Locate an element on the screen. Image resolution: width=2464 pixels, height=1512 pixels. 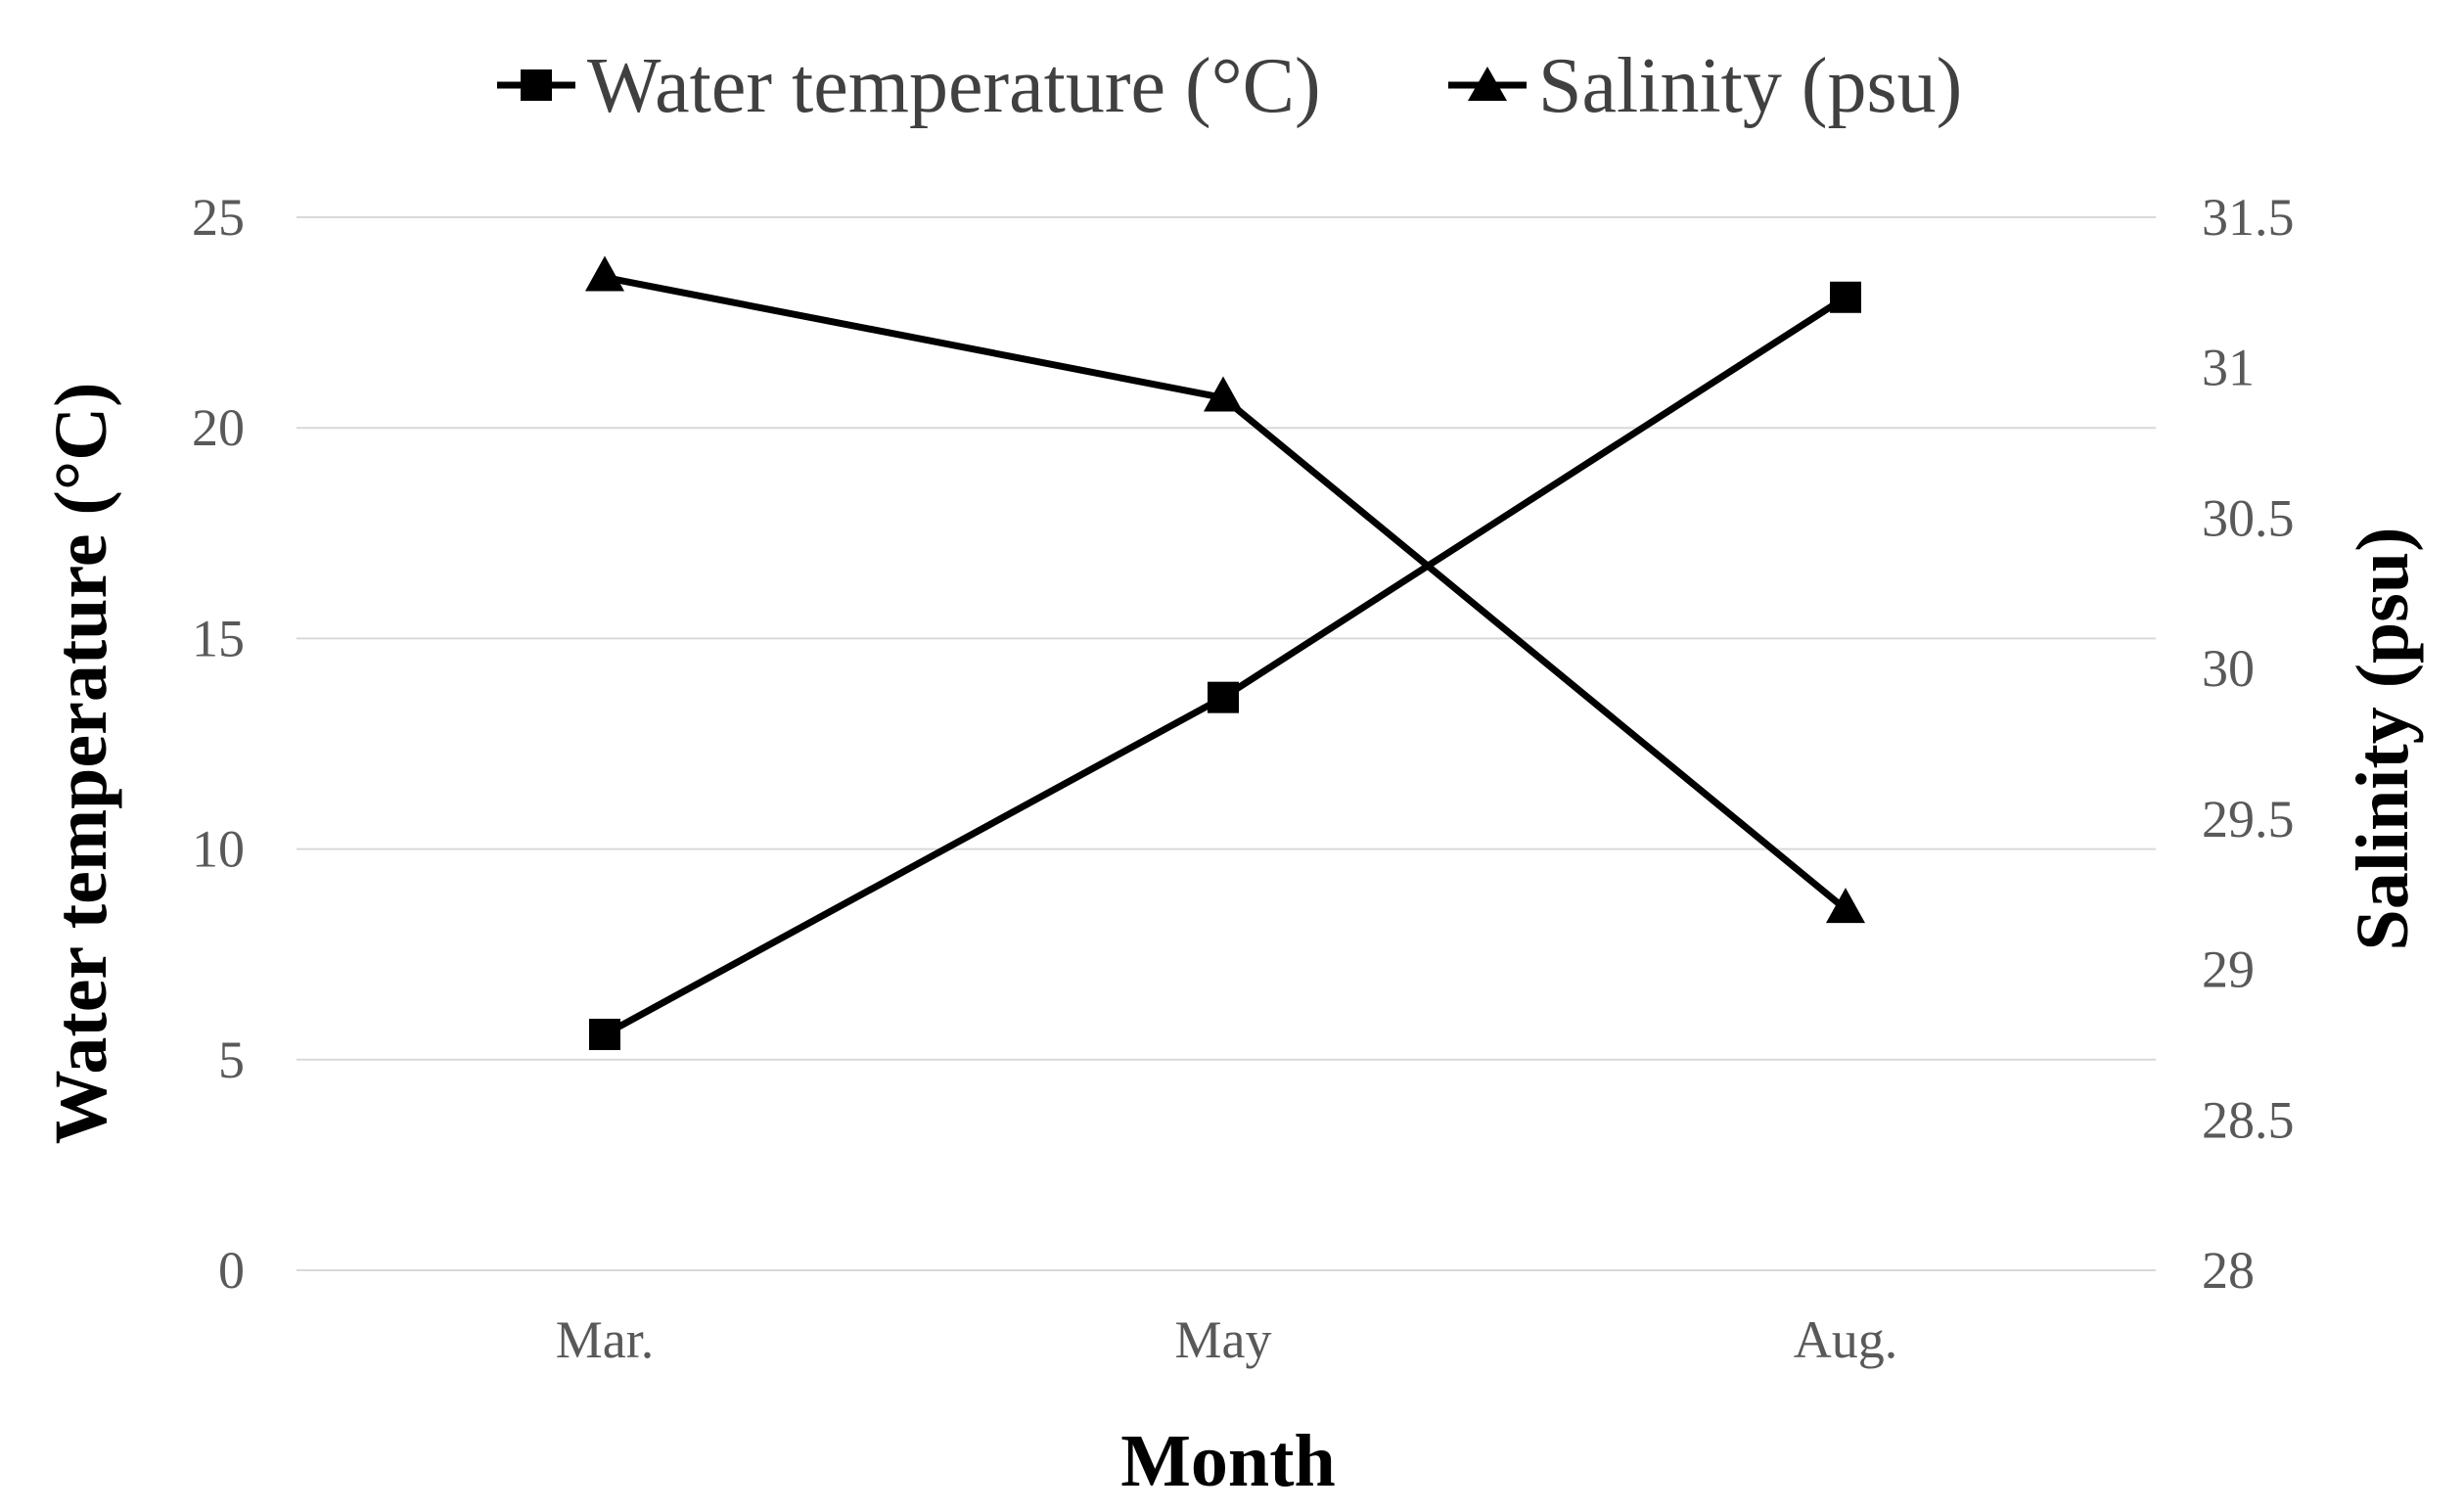
right-axis-title: Salinity (psu) is located at coordinates (2383, 739).